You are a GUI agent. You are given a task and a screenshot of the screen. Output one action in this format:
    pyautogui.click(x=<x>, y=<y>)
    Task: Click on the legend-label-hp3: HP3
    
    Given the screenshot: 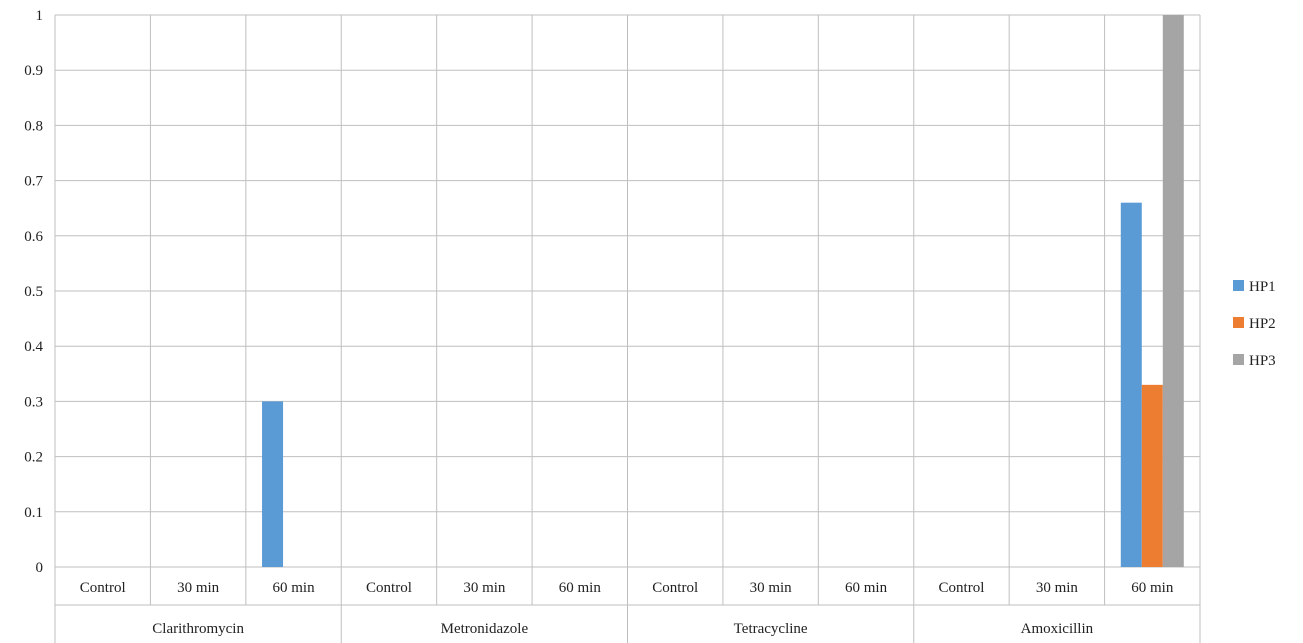 What is the action you would take?
    pyautogui.click(x=1262, y=361)
    